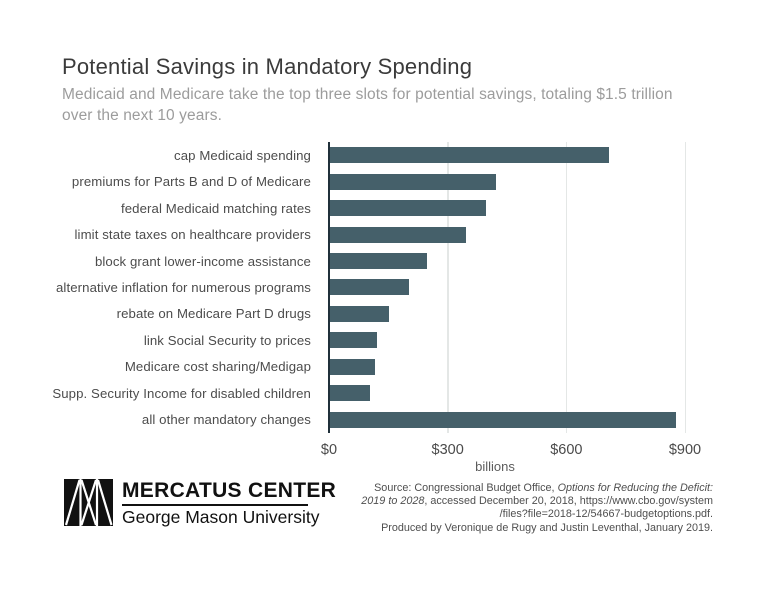 This screenshot has width=768, height=593. What do you see at coordinates (329, 287) in the screenshot?
I see `y-axis-line` at bounding box center [329, 287].